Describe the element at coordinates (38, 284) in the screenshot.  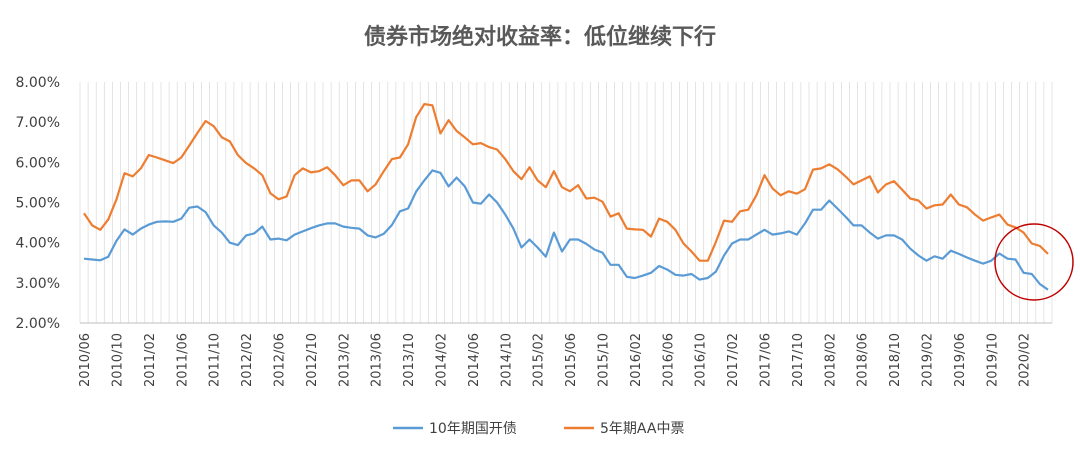
I see `y-tick-label: 3.00%` at that location.